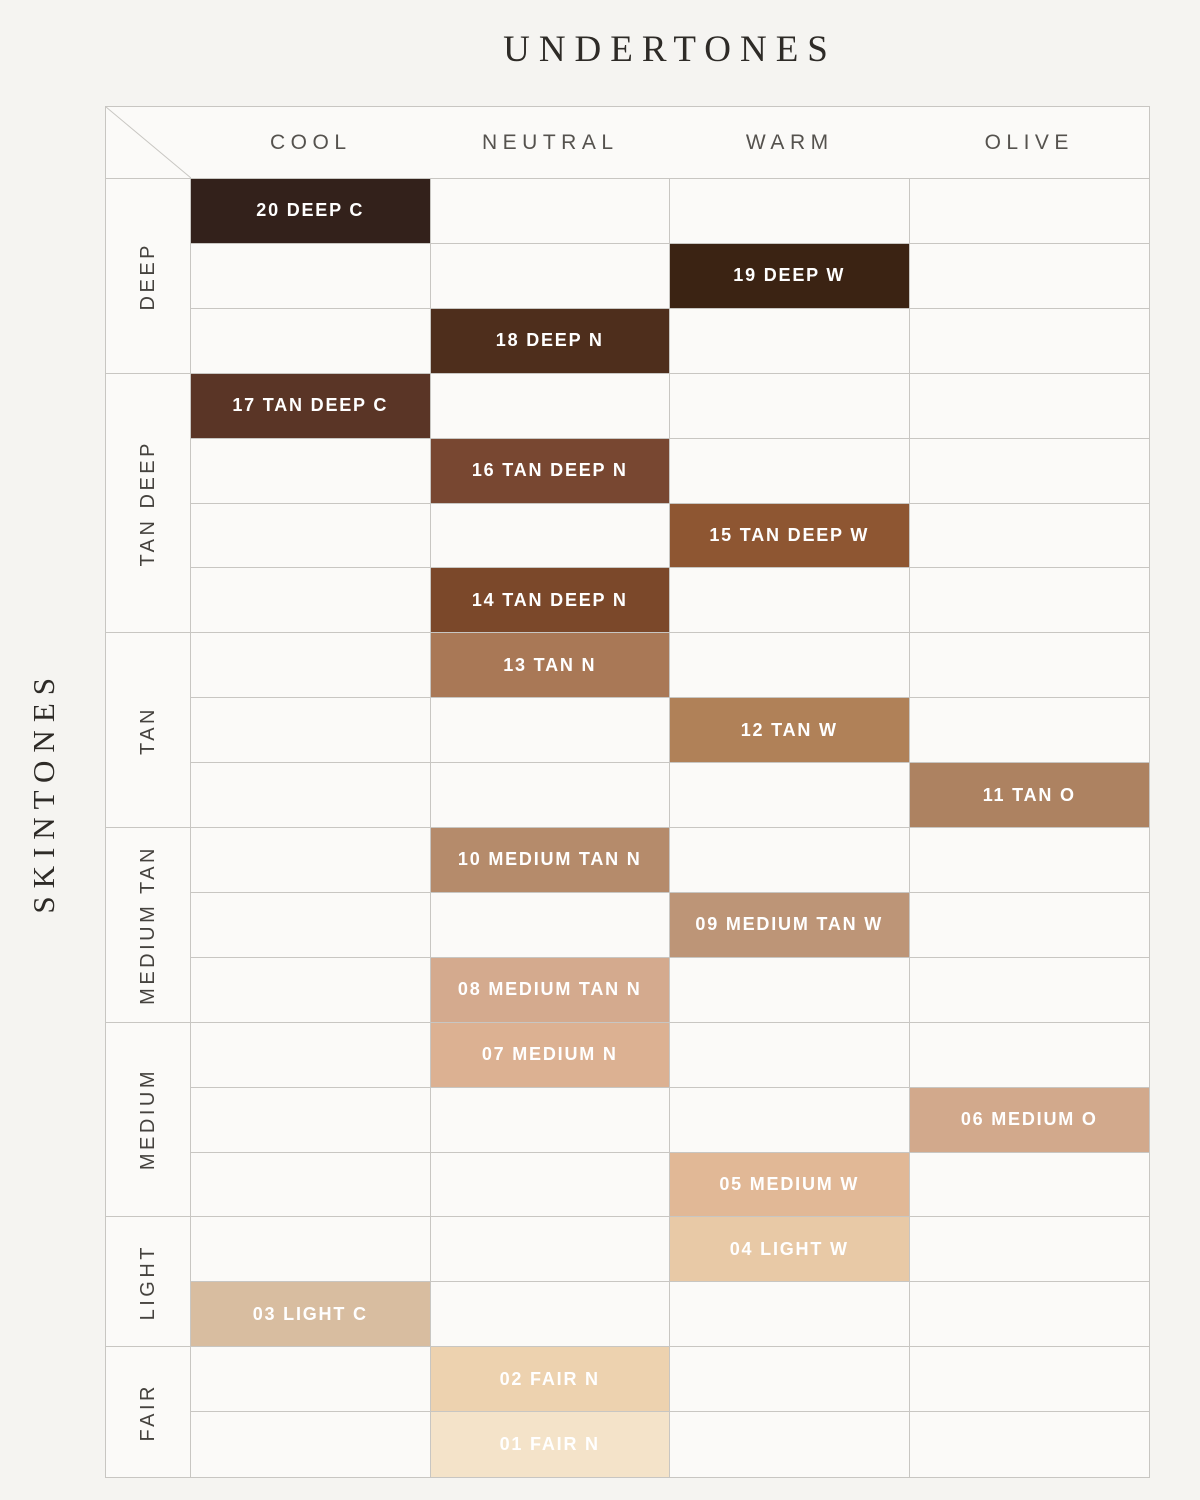  I want to click on shade-swatch-04-light-w: 04 LIGHT W, so click(790, 1250).